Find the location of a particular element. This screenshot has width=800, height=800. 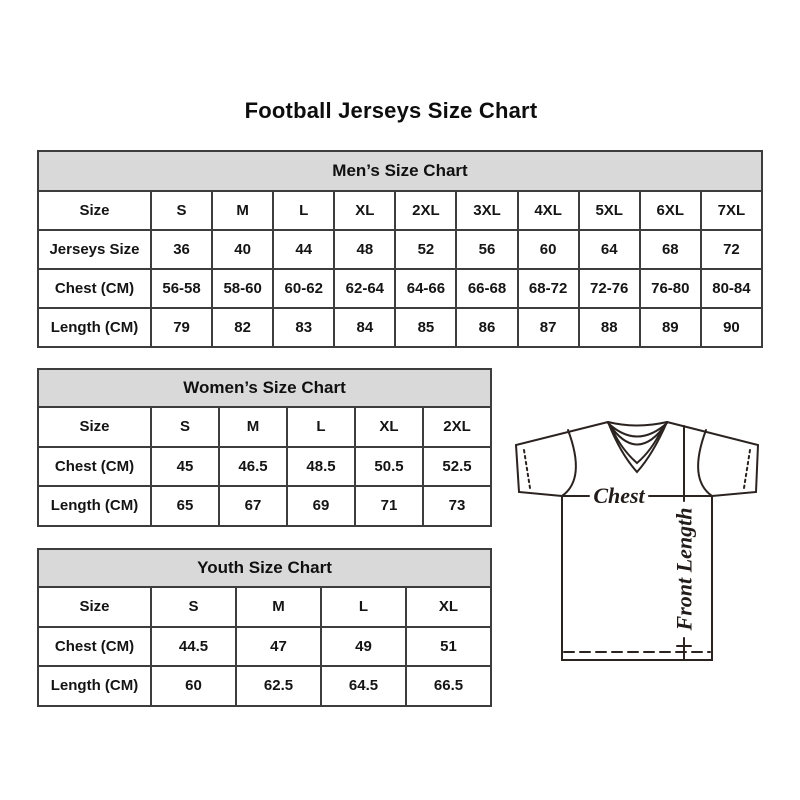

womens-cell-r1c4: 50.5 is located at coordinates (389, 466).